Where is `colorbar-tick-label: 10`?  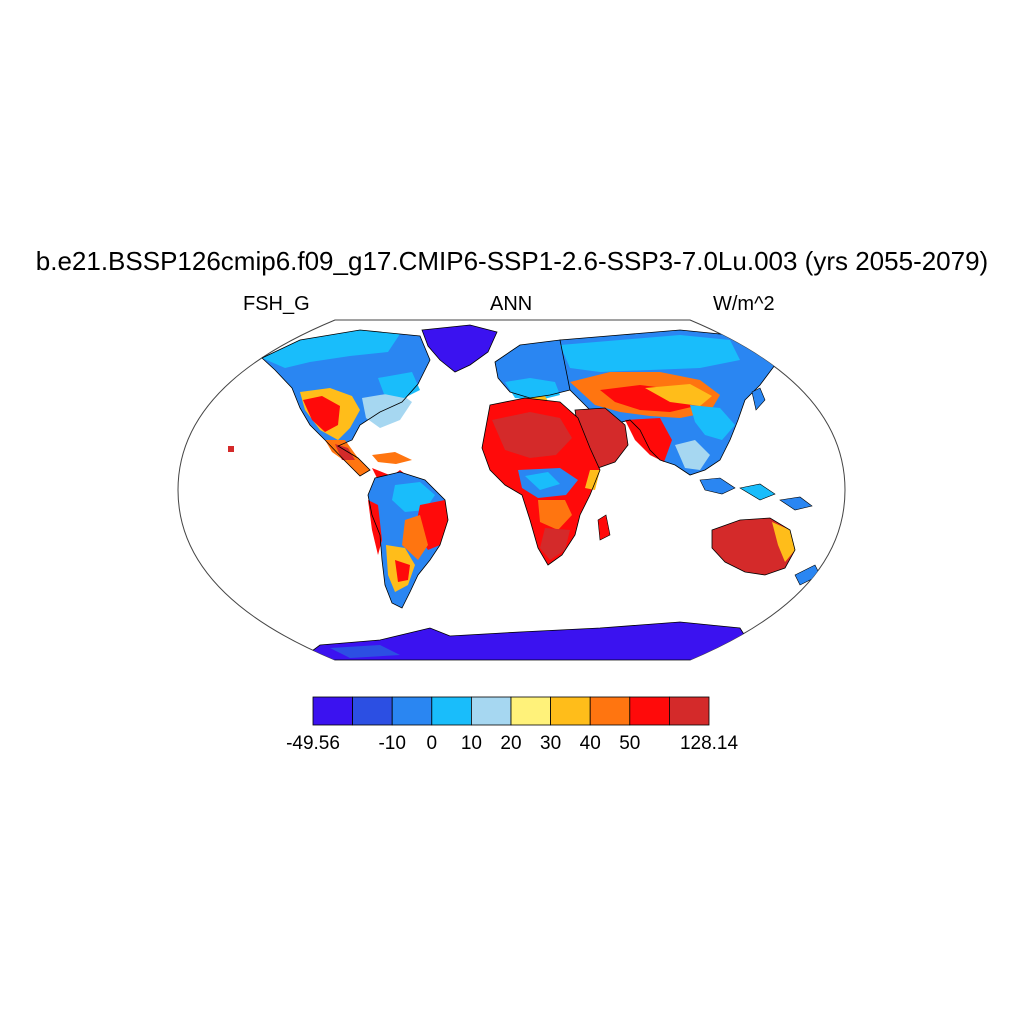
colorbar-tick-label: 10 is located at coordinates (471, 743).